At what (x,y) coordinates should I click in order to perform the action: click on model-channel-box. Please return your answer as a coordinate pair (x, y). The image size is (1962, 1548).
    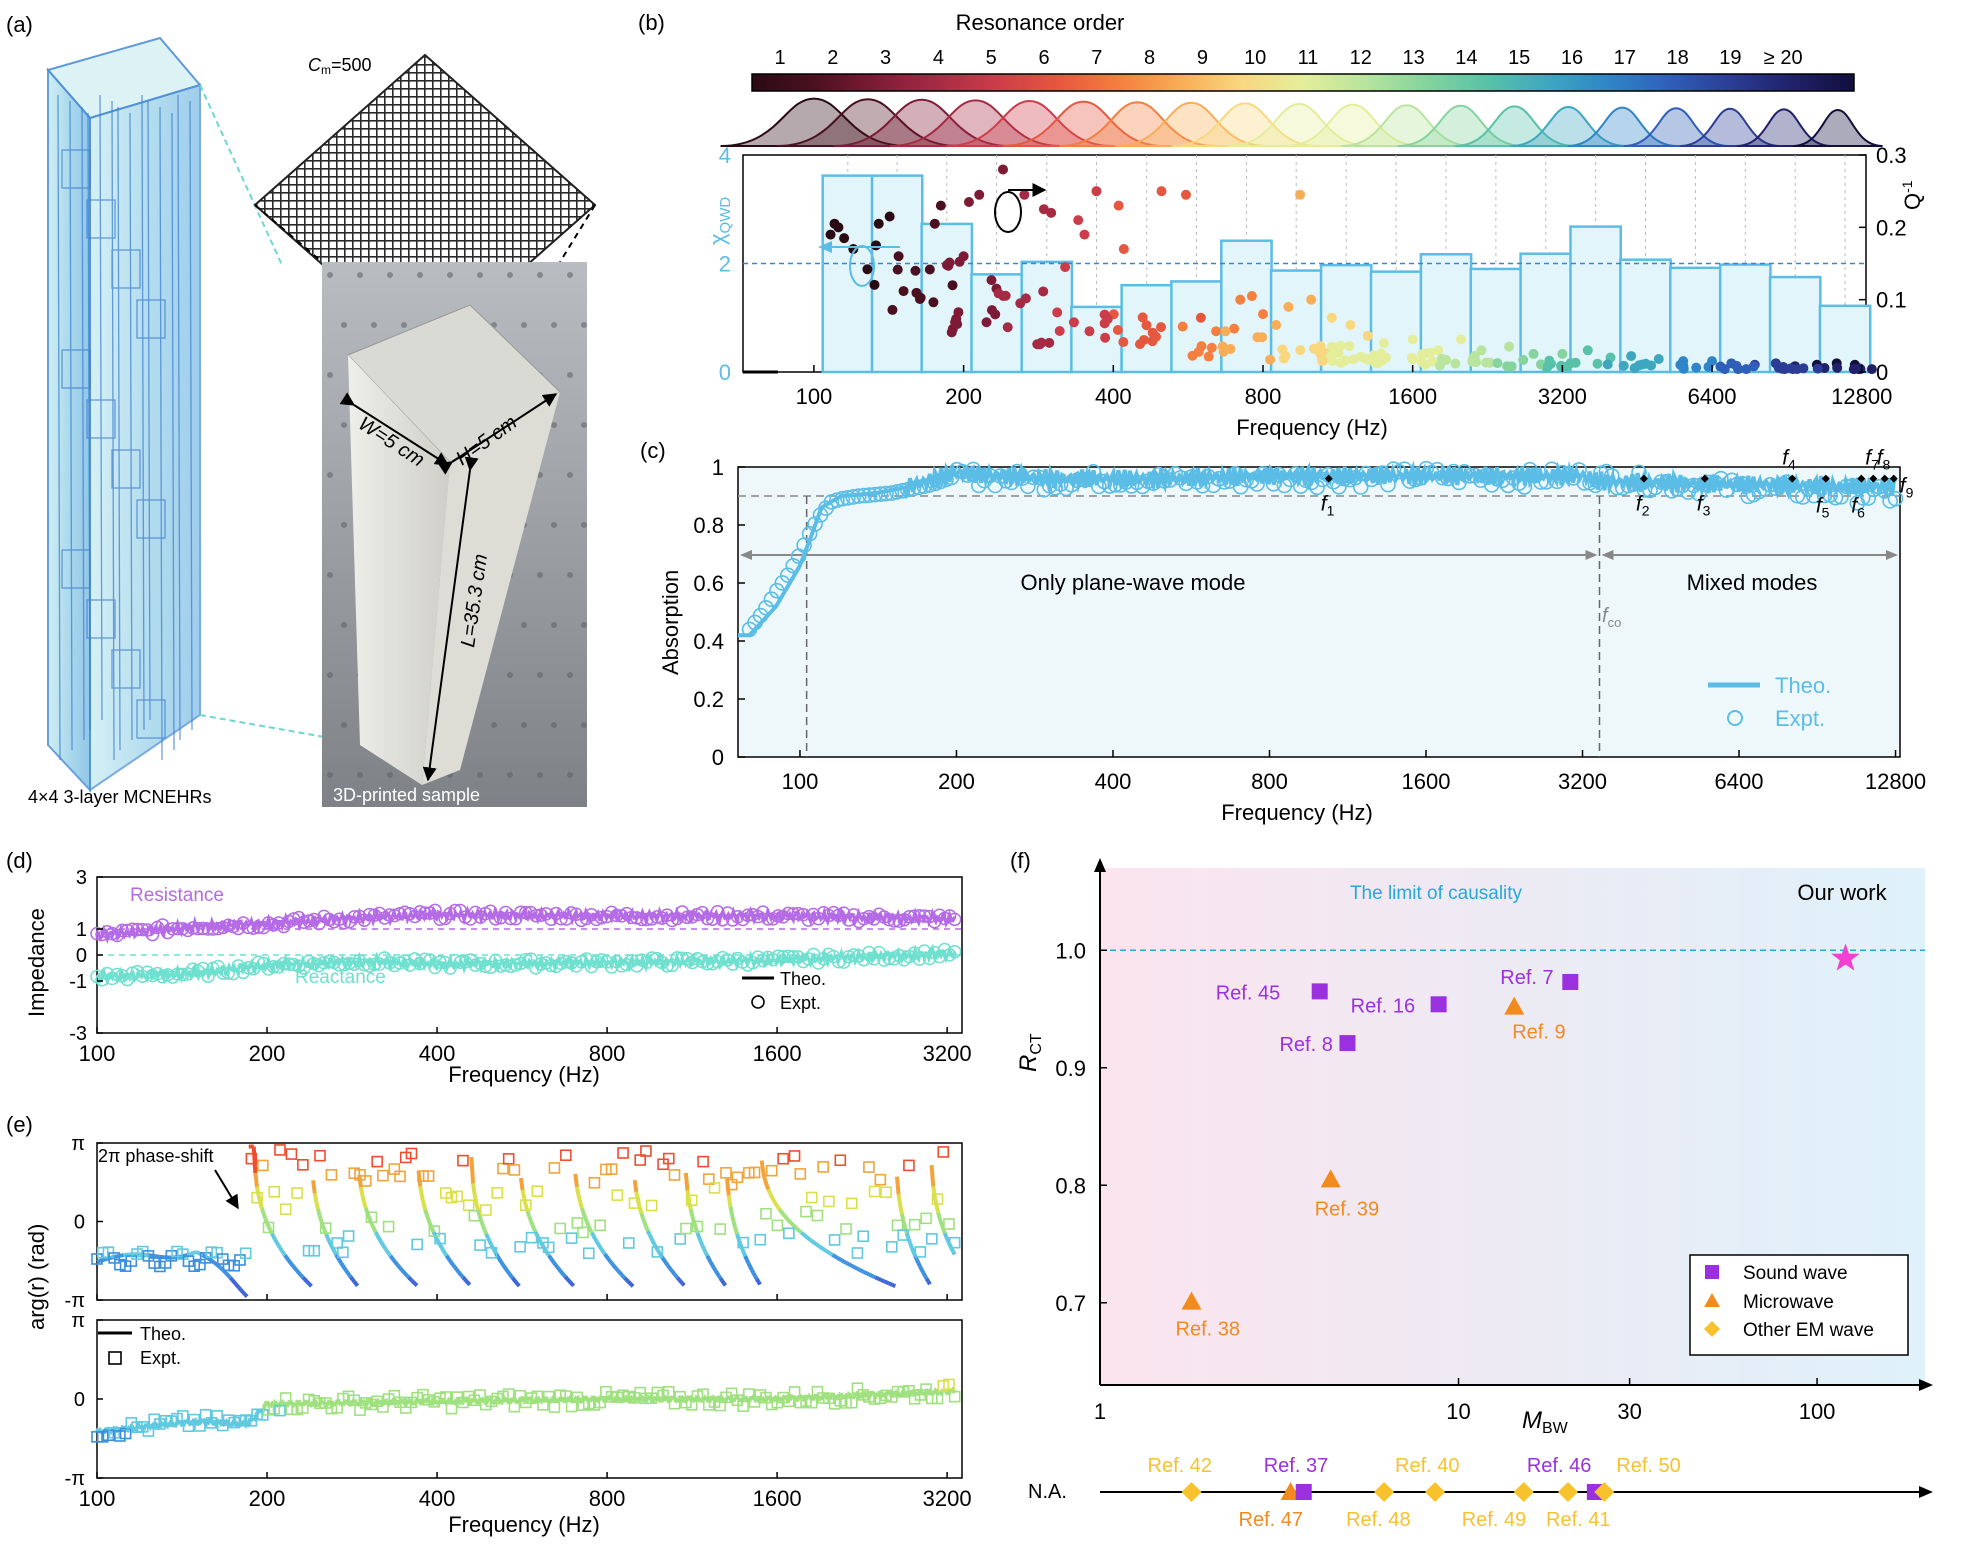
    Looking at the image, I should click on (126, 269).